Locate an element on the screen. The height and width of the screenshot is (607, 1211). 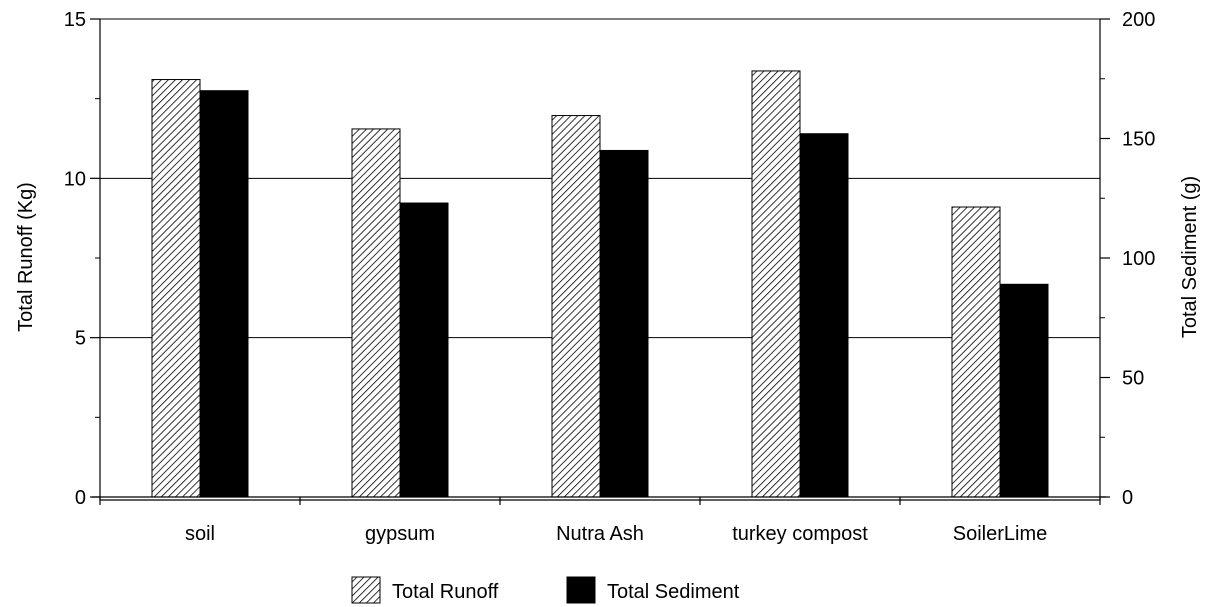
x-tick-label: Nutra Ash is located at coordinates (600, 534).